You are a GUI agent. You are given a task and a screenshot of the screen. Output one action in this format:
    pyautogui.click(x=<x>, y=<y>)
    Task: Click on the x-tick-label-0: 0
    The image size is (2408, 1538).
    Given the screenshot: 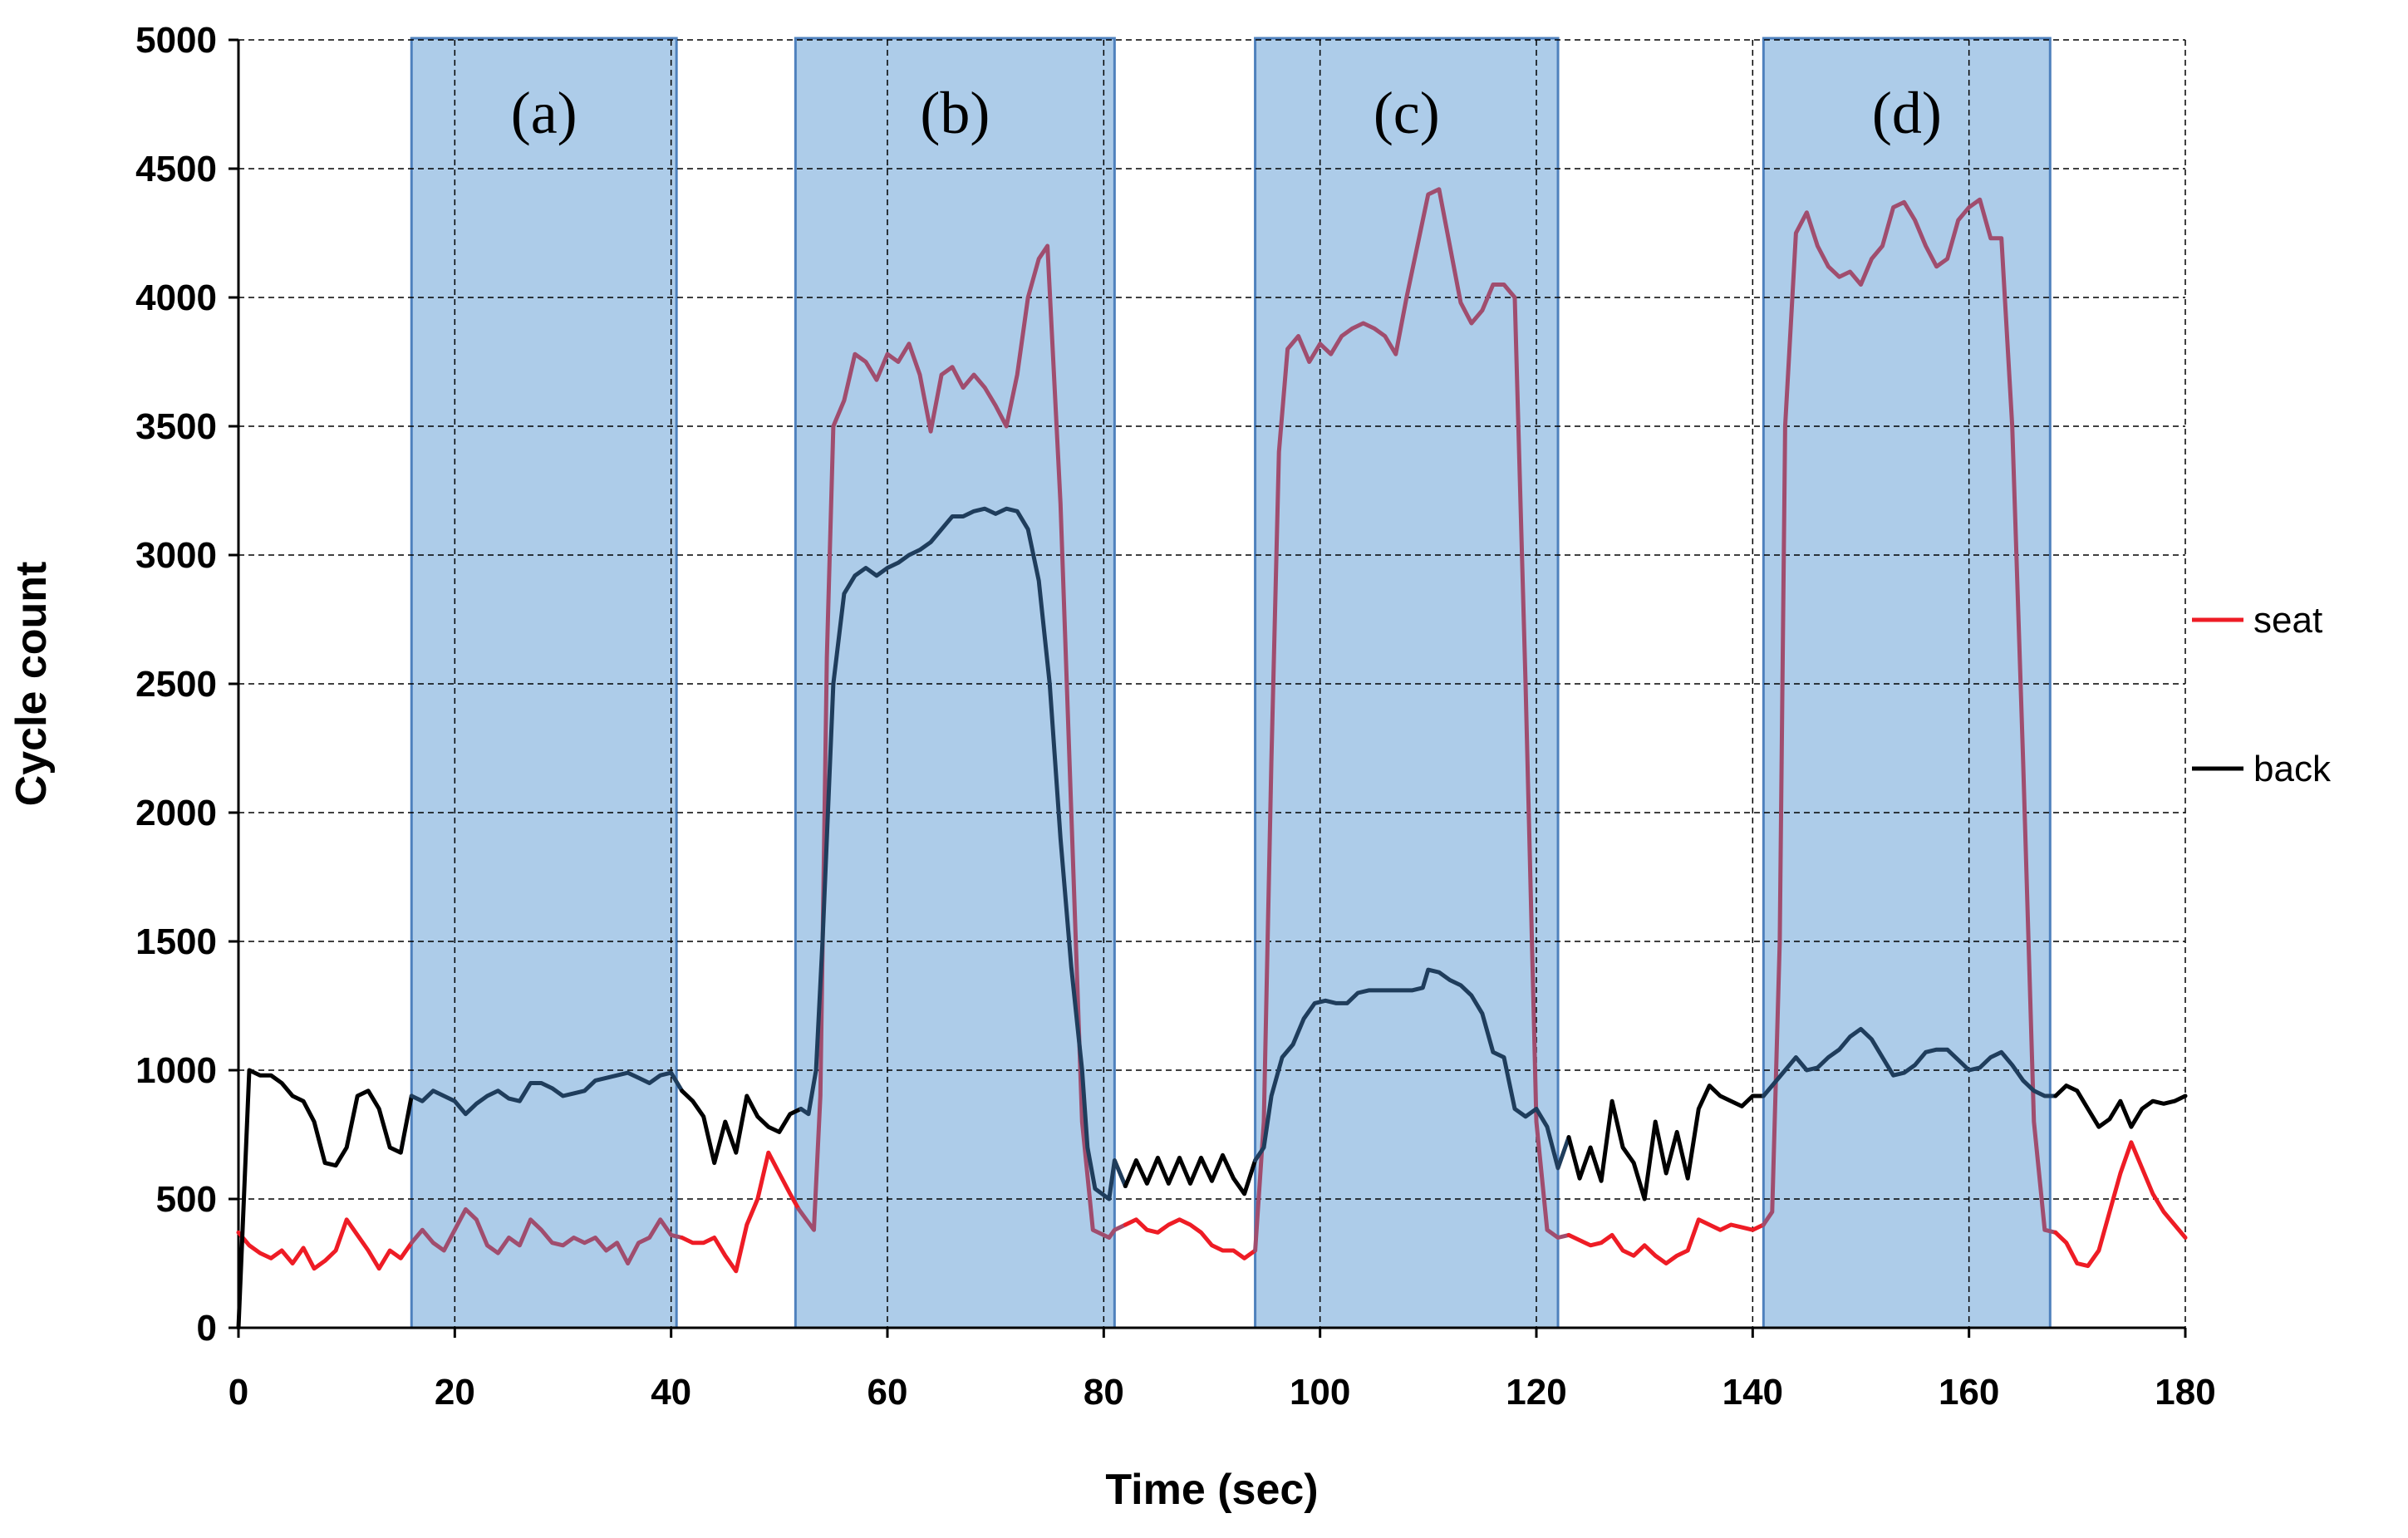 What is the action you would take?
    pyautogui.click(x=238, y=1392)
    